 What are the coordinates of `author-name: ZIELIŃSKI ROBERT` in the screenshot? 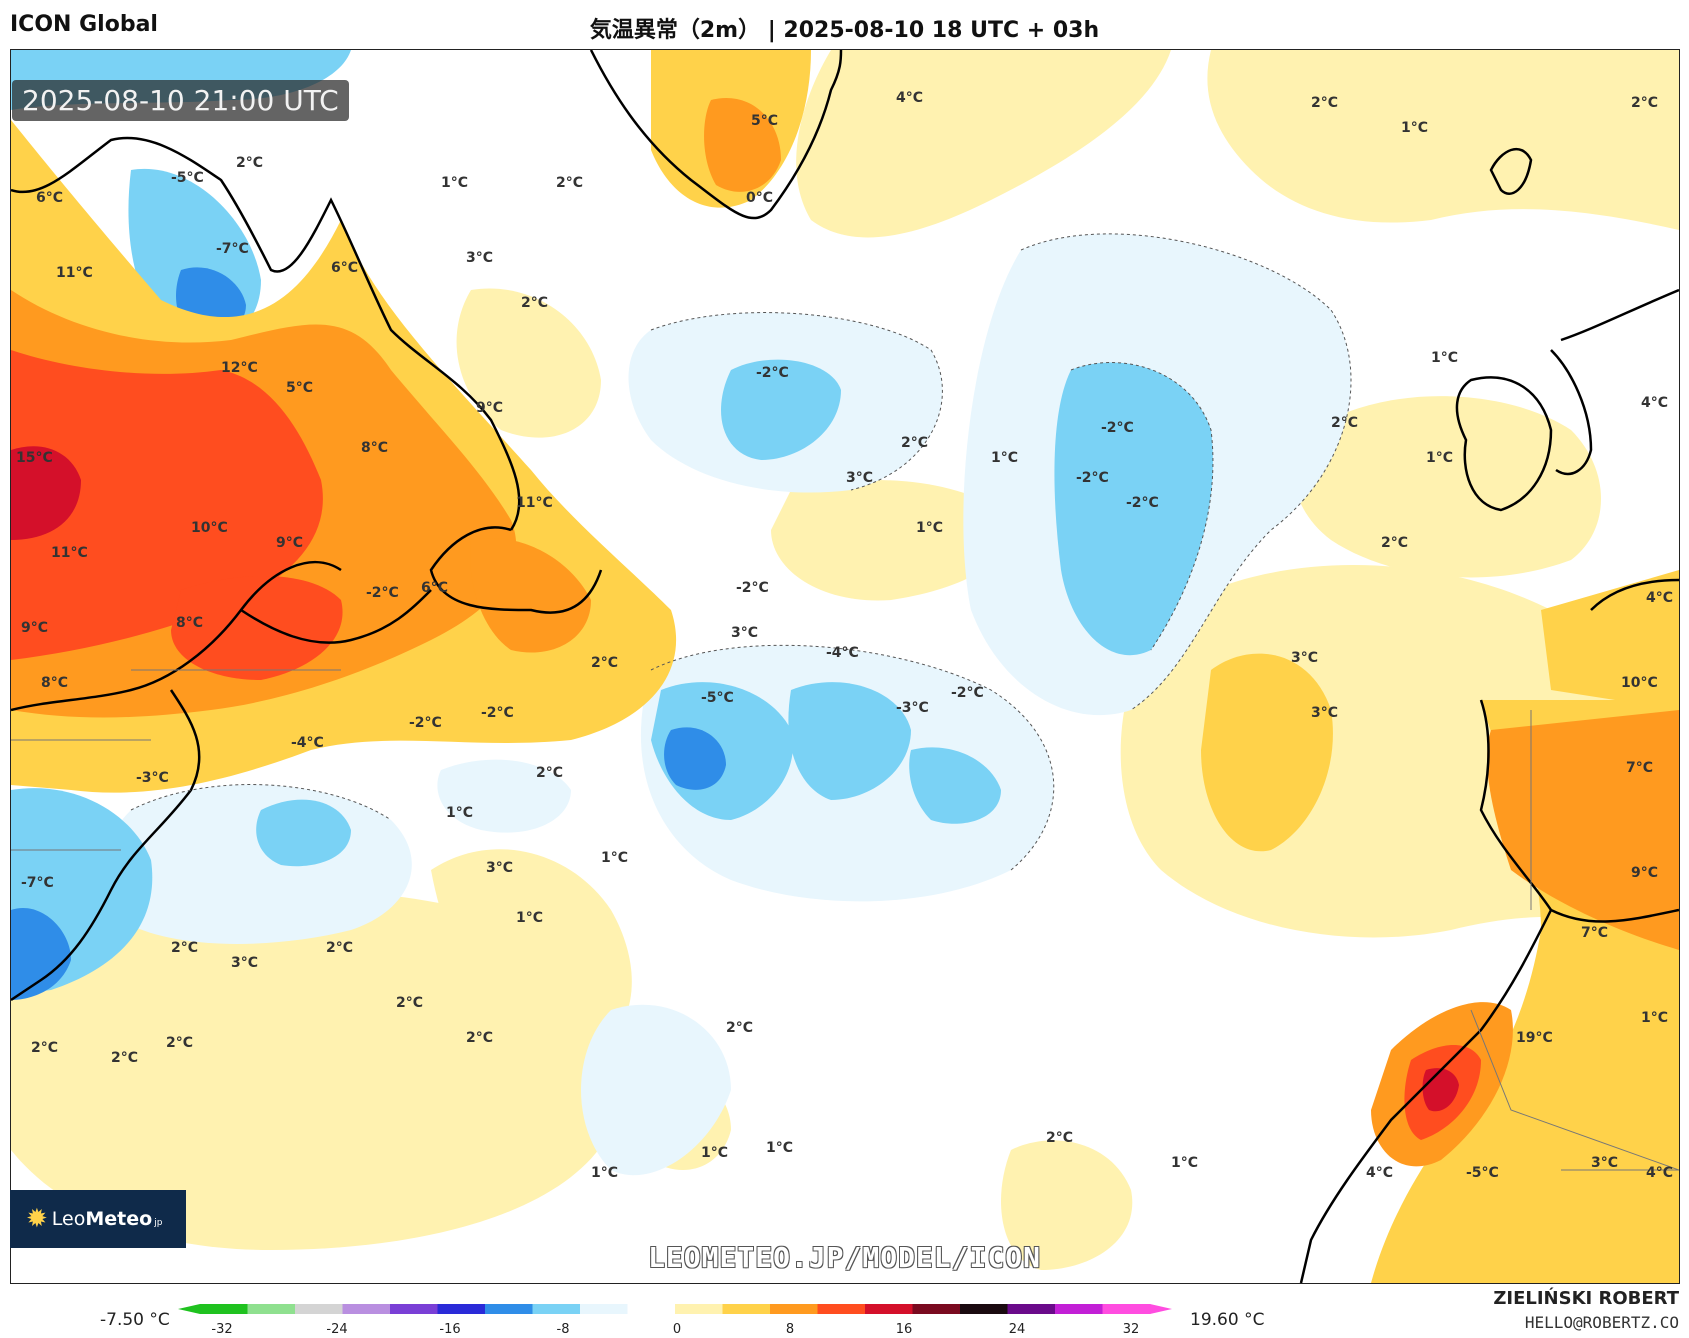 It's located at (1586, 1298).